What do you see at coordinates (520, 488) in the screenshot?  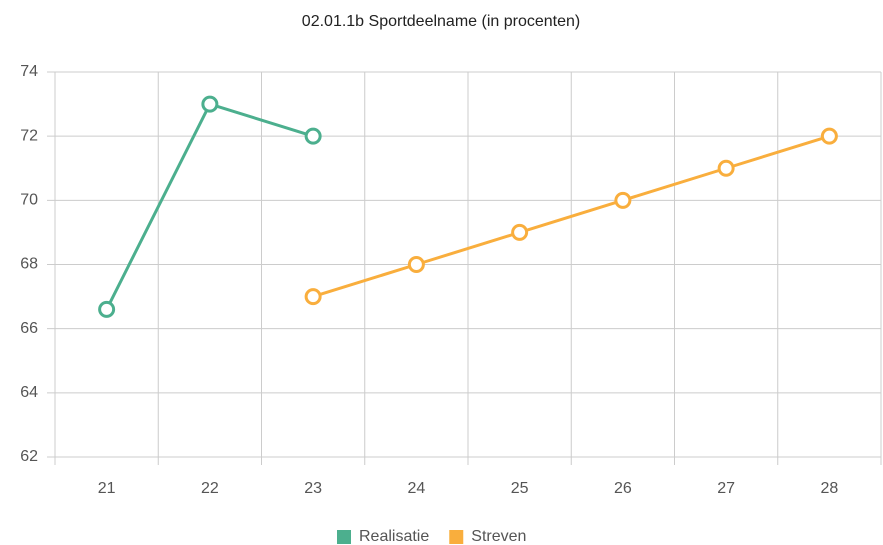 I see `x-tick-label: 25` at bounding box center [520, 488].